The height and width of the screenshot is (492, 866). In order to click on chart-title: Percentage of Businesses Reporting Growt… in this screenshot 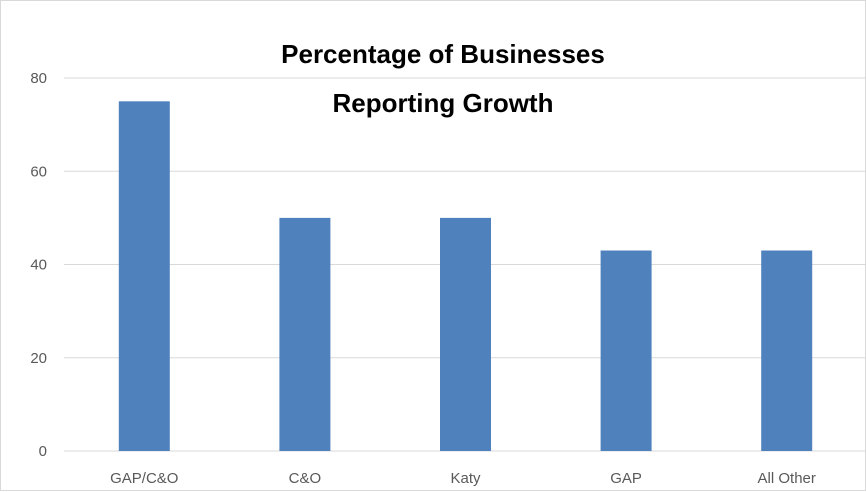, I will do `click(443, 78)`.